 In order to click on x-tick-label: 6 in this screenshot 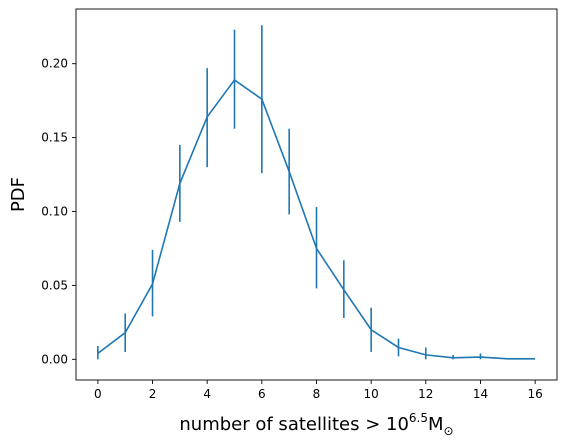, I will do `click(262, 394)`.